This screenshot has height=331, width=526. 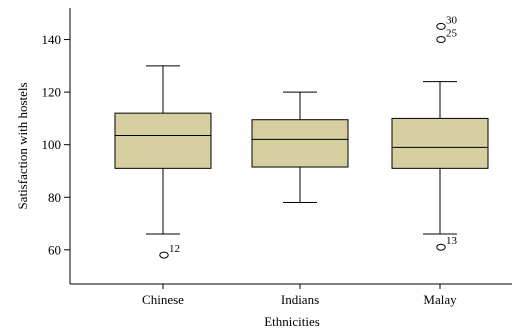 I want to click on y-tick-label: 80, so click(x=54, y=197).